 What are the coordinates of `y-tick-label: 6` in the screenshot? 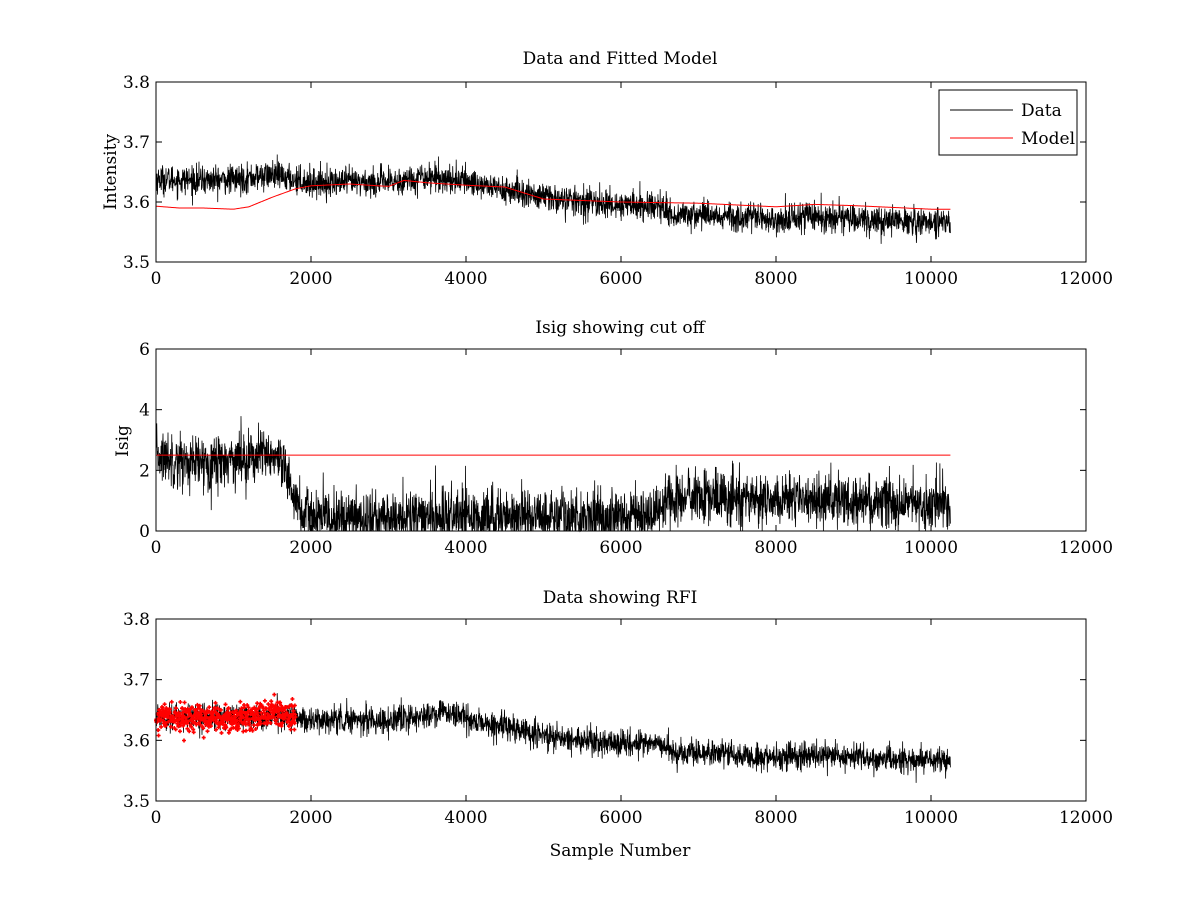 It's located at (144, 350).